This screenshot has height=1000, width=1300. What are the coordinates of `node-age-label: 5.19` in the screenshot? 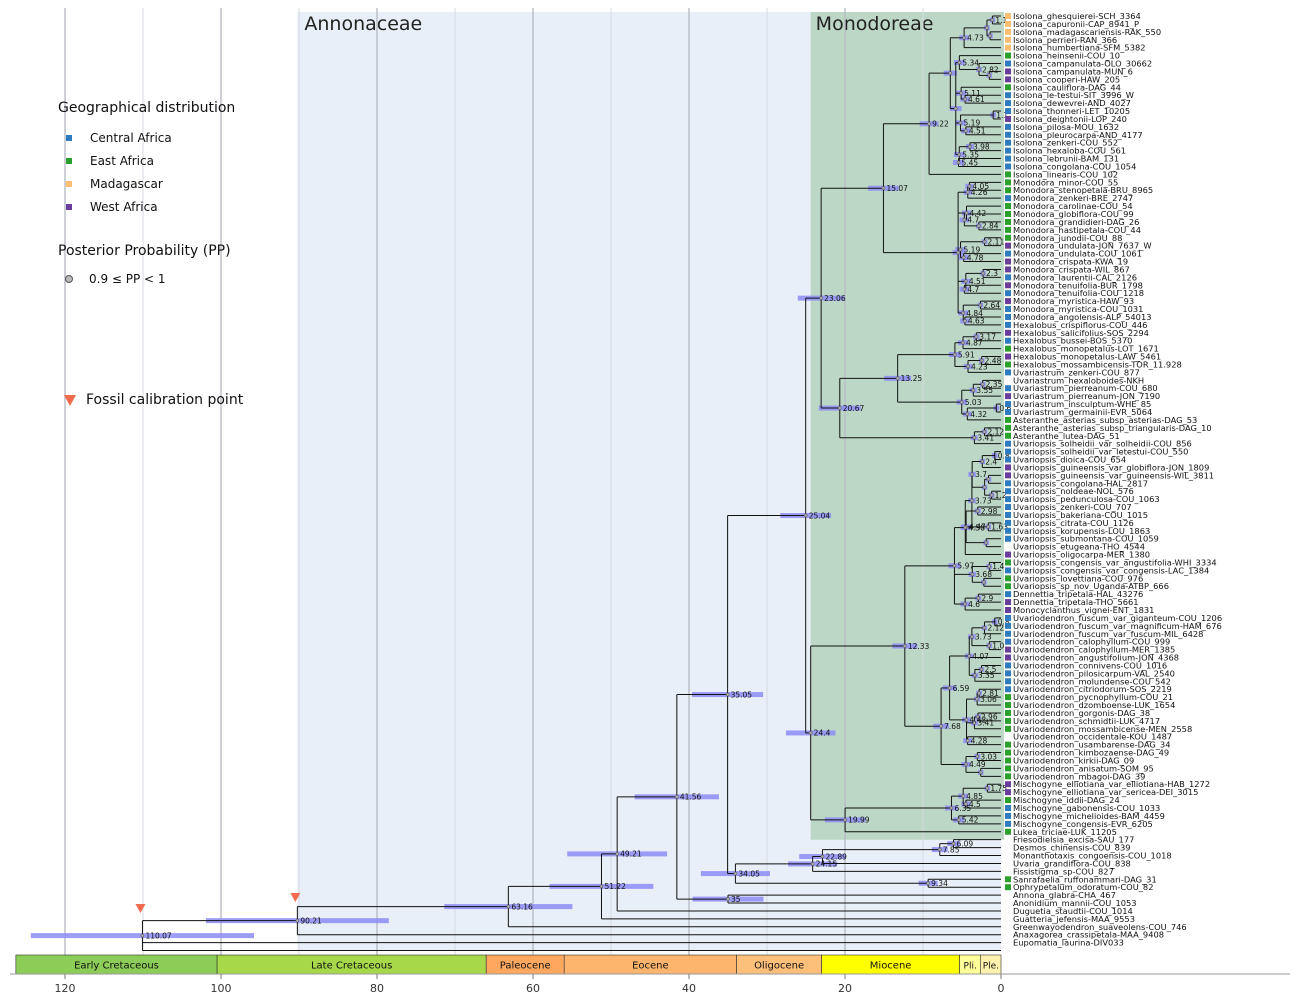 It's located at (972, 123).